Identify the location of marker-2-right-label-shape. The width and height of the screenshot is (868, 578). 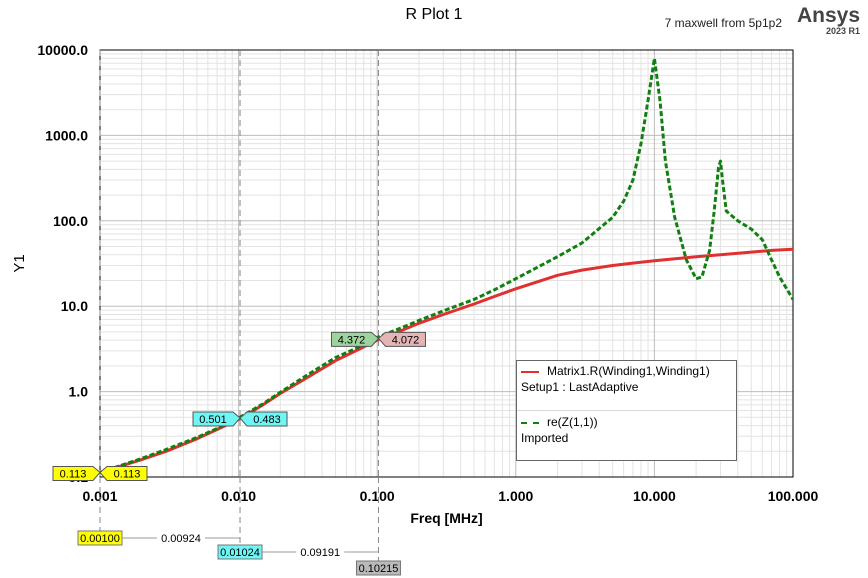
(263, 419).